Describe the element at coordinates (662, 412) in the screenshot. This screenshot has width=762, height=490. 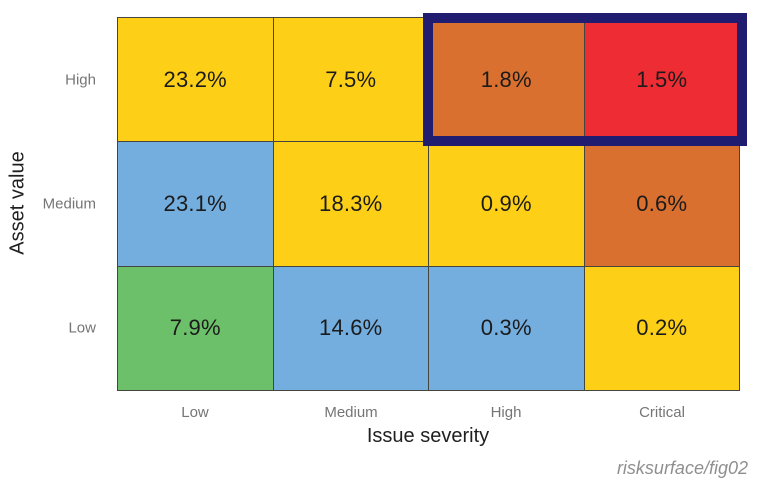
I see `x-tick-critical: Critical` at that location.